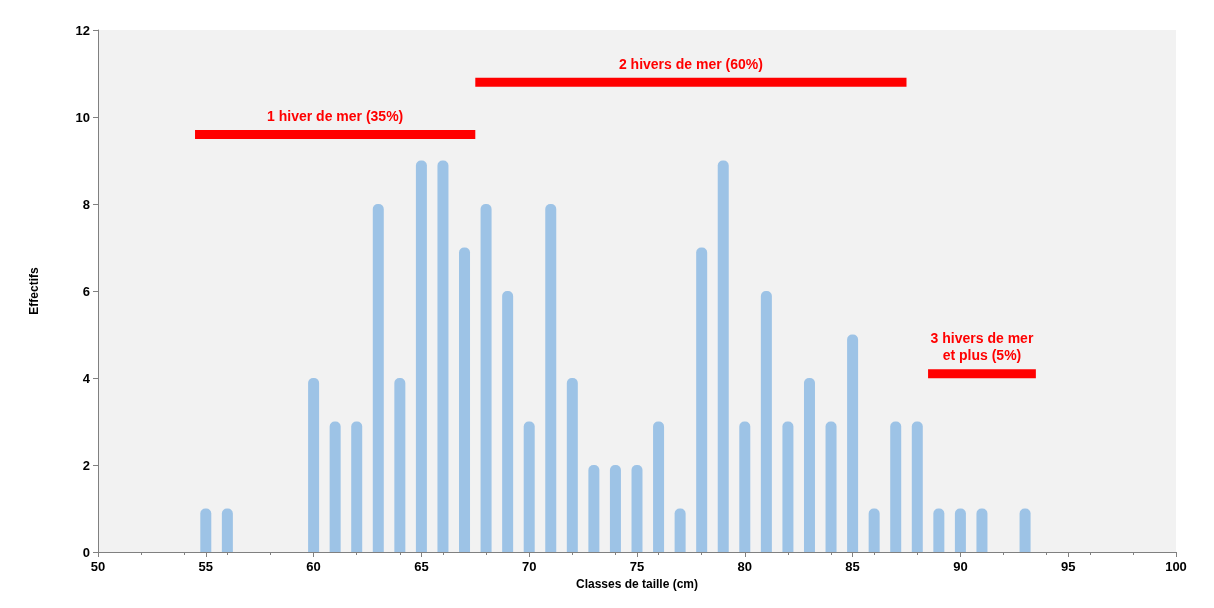 The image size is (1214, 608). What do you see at coordinates (313, 566) in the screenshot?
I see `x-tick-label: 60` at bounding box center [313, 566].